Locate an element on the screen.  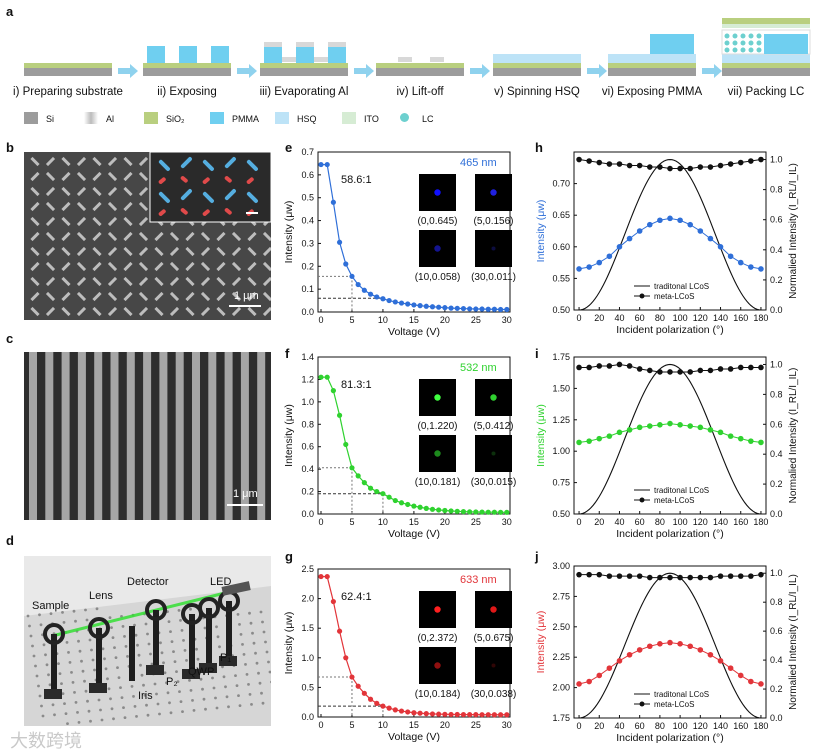
lc-molecule is located at coordinates (759, 50).